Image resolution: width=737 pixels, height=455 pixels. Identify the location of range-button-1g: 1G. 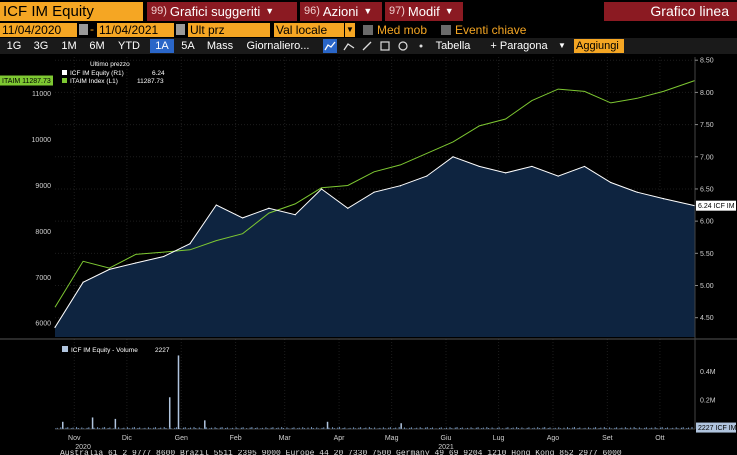
(14, 46).